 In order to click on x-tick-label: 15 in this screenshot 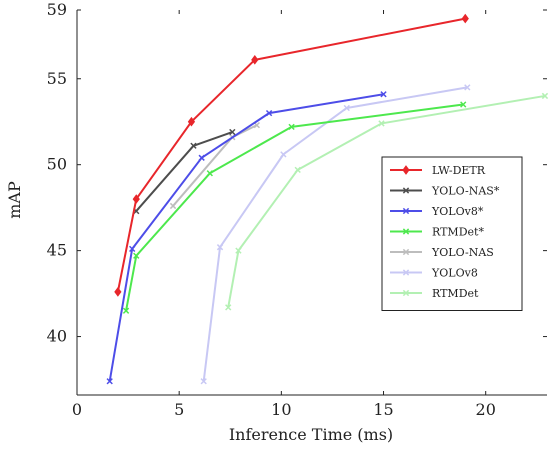, I will do `click(383, 409)`.